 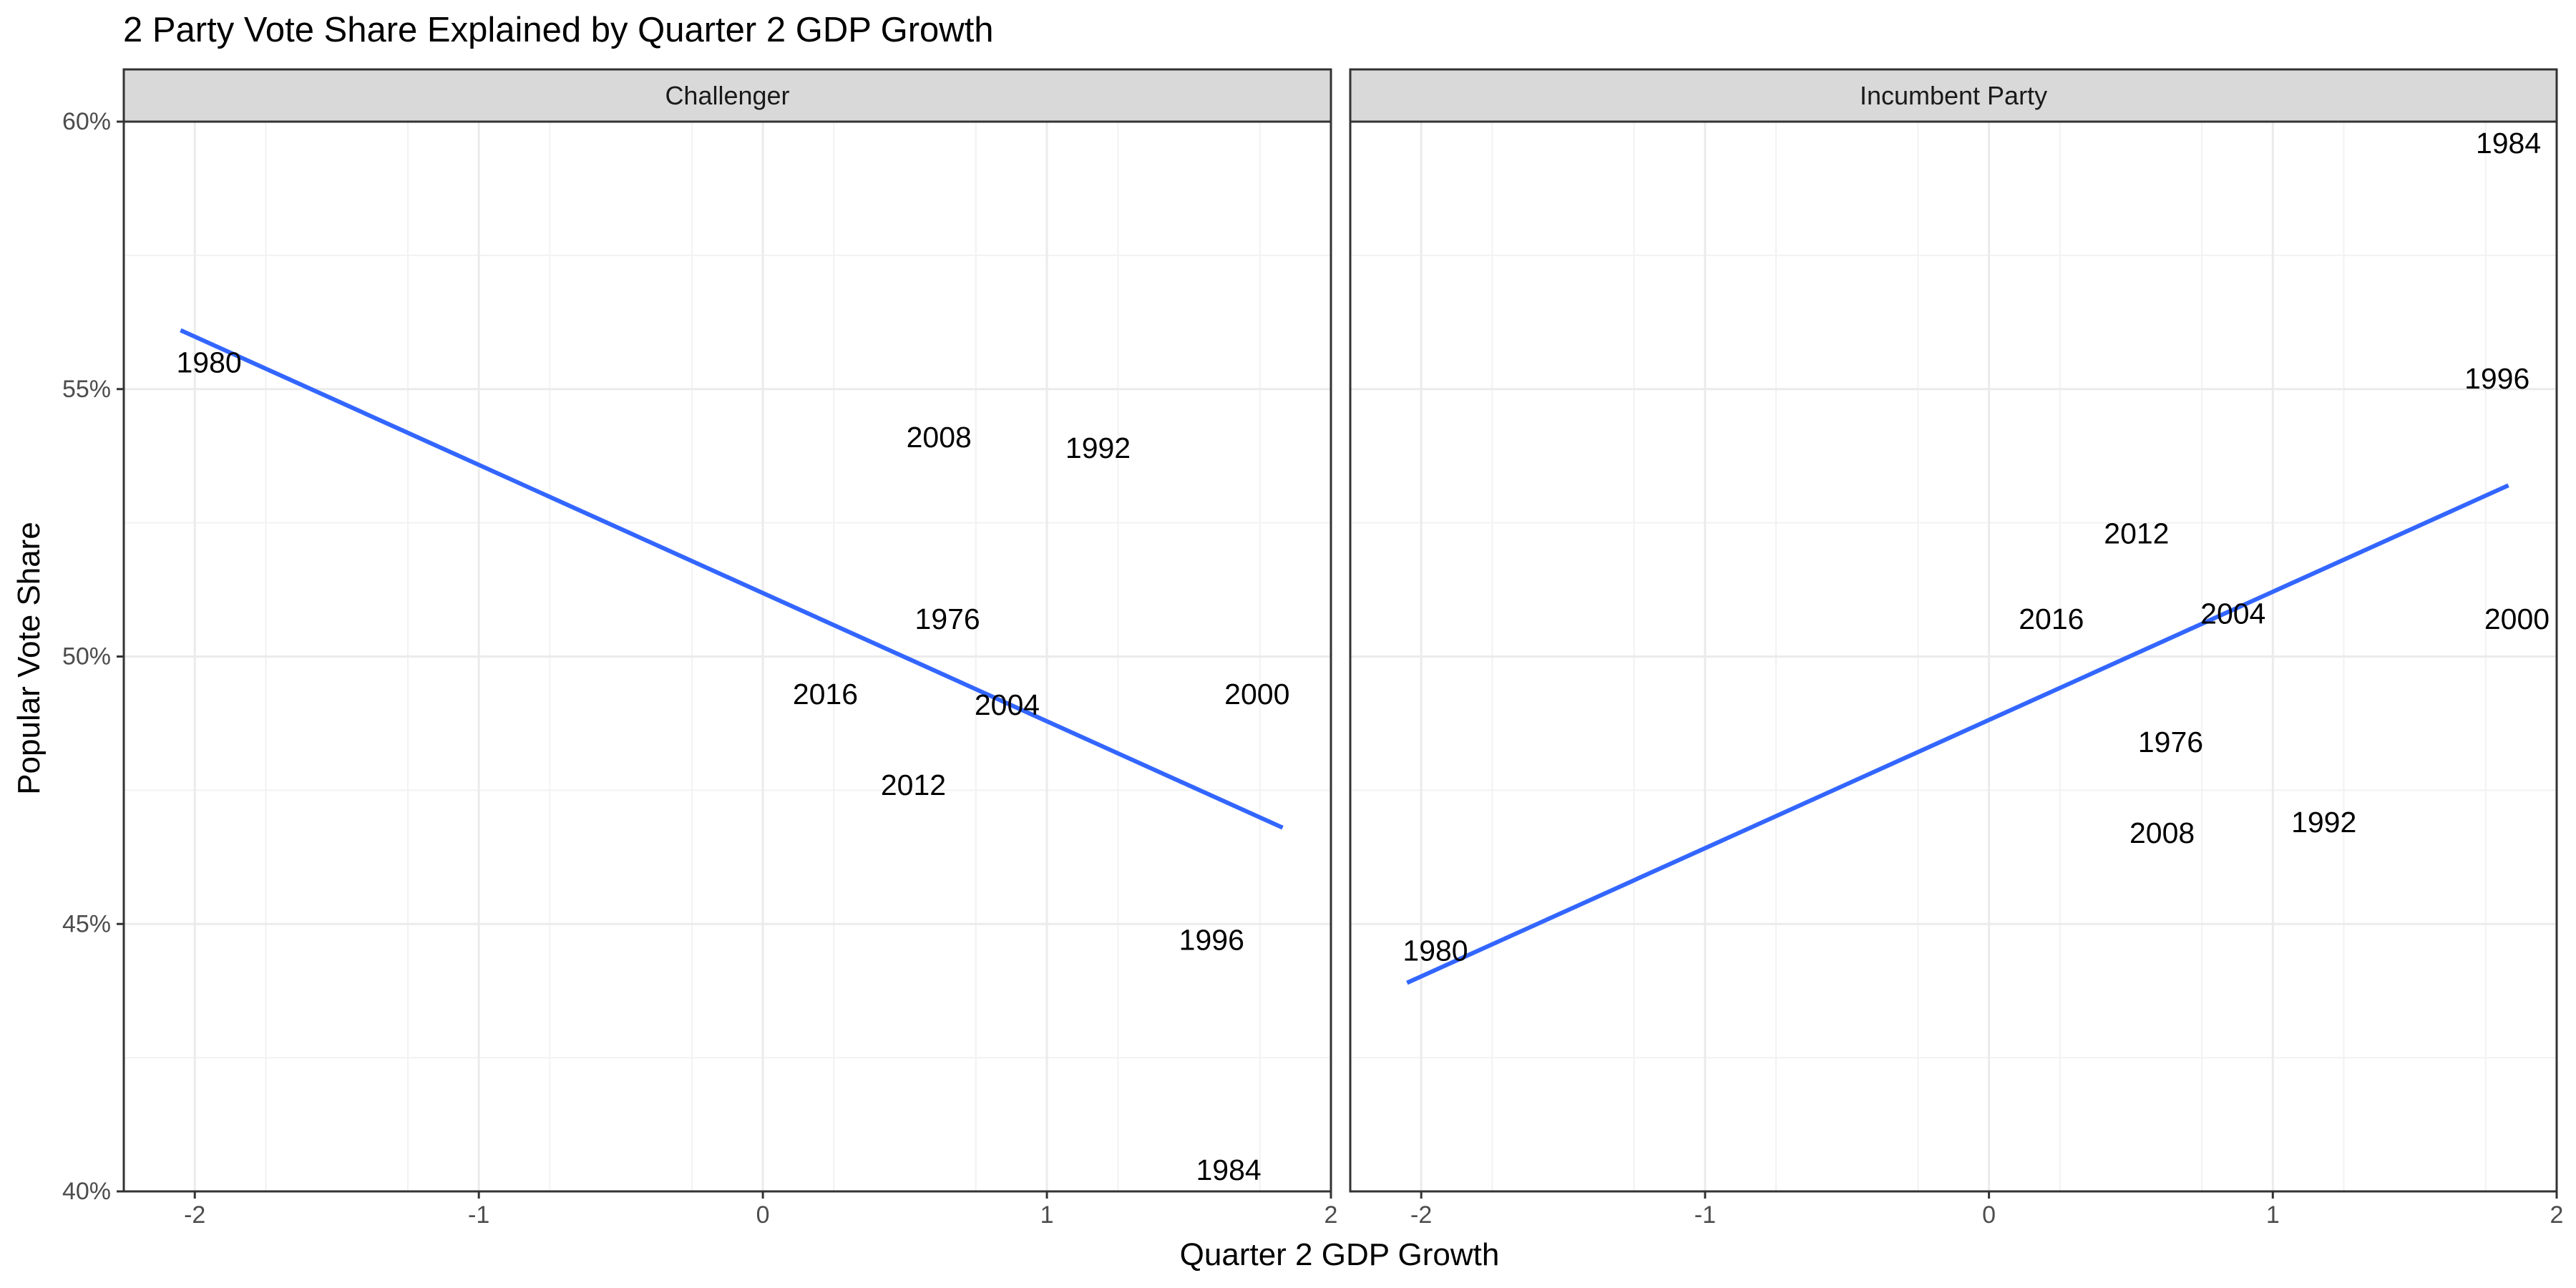 I want to click on y-axis-title: Popular Vote Share, so click(x=29, y=658).